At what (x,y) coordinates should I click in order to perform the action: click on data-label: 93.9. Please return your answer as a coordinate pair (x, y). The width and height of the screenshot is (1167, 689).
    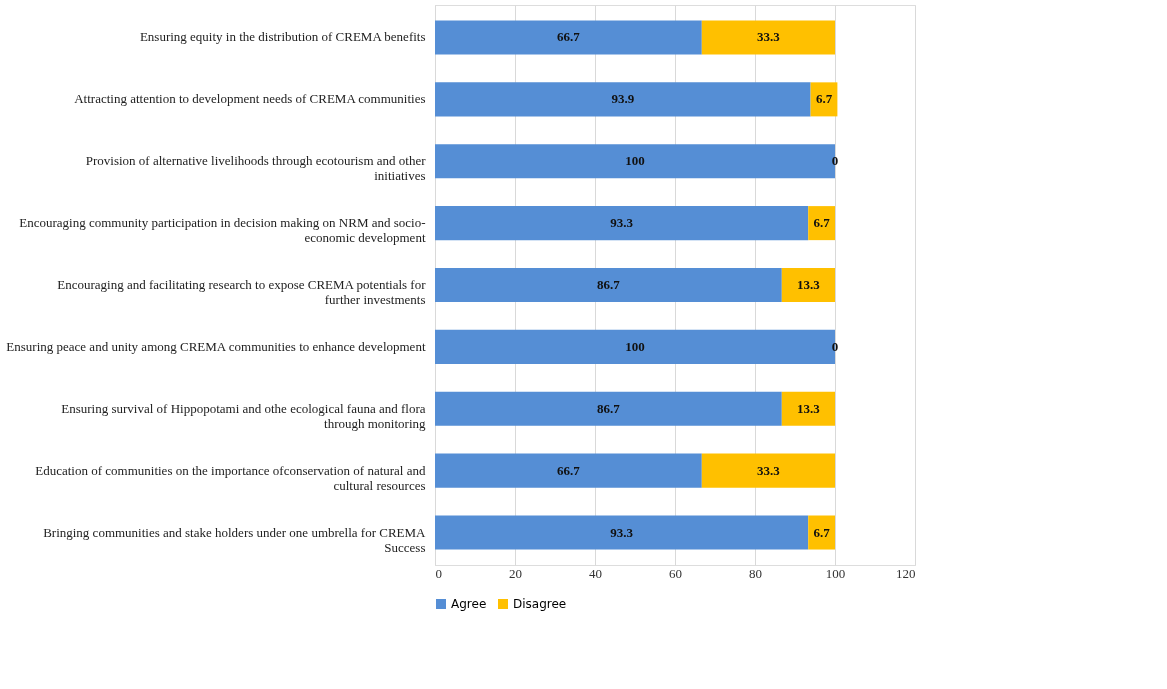
    Looking at the image, I should click on (623, 99).